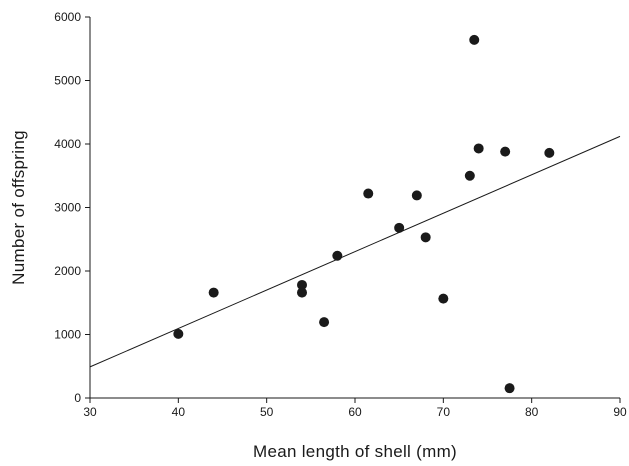 This screenshot has height=466, width=629. What do you see at coordinates (18, 207) in the screenshot?
I see `y-axis-title: Number of offspring` at bounding box center [18, 207].